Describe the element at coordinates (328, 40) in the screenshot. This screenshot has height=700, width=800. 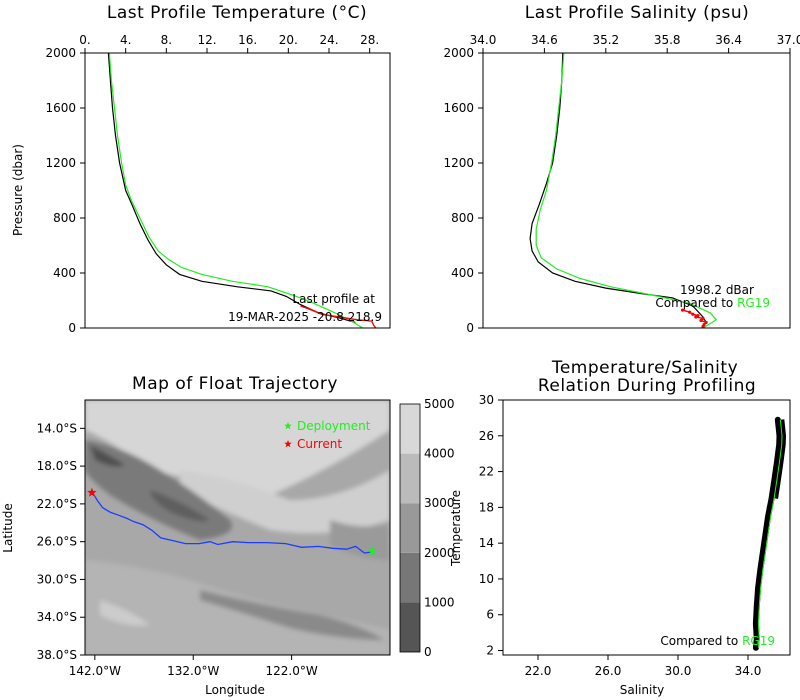
I see `temperature-xtick-label: 24.` at that location.